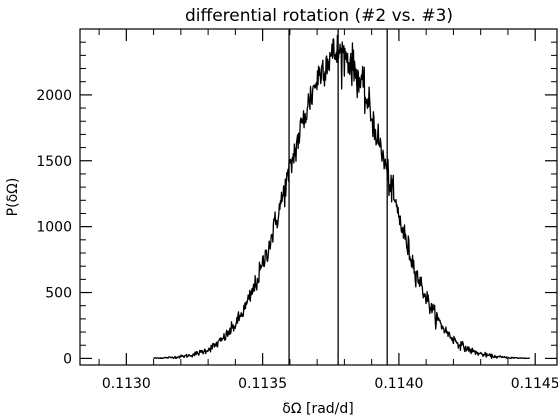  What do you see at coordinates (58, 294) in the screenshot?
I see `y-tick-label: 500` at bounding box center [58, 294].